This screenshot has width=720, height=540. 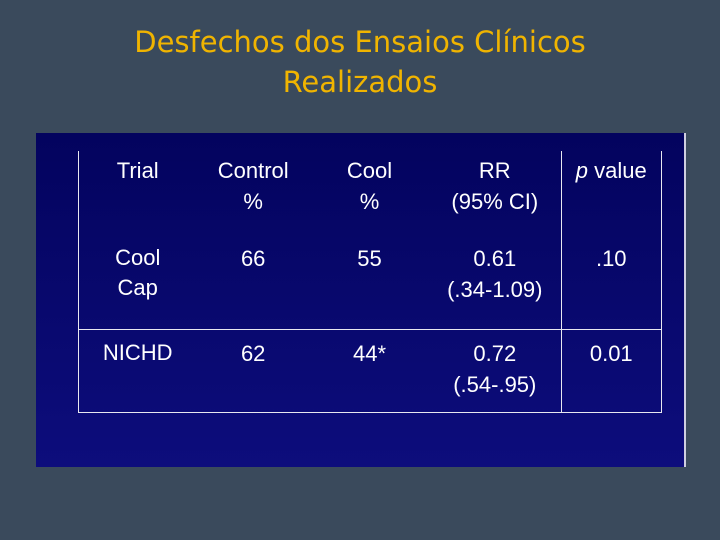 I want to click on cell-p-value: .10, so click(x=612, y=280).